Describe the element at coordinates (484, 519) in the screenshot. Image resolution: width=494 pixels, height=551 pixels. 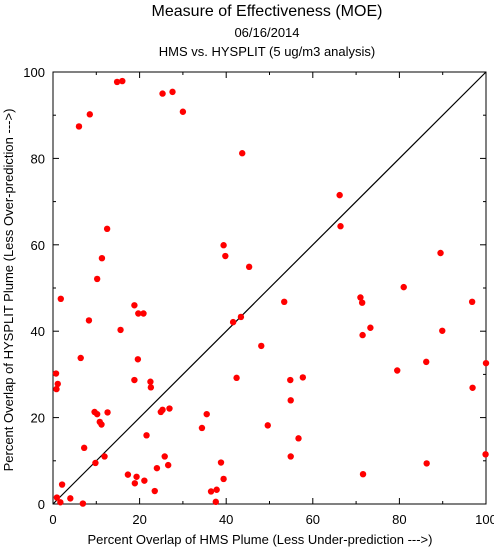
I see `x-tick-label: 100` at that location.